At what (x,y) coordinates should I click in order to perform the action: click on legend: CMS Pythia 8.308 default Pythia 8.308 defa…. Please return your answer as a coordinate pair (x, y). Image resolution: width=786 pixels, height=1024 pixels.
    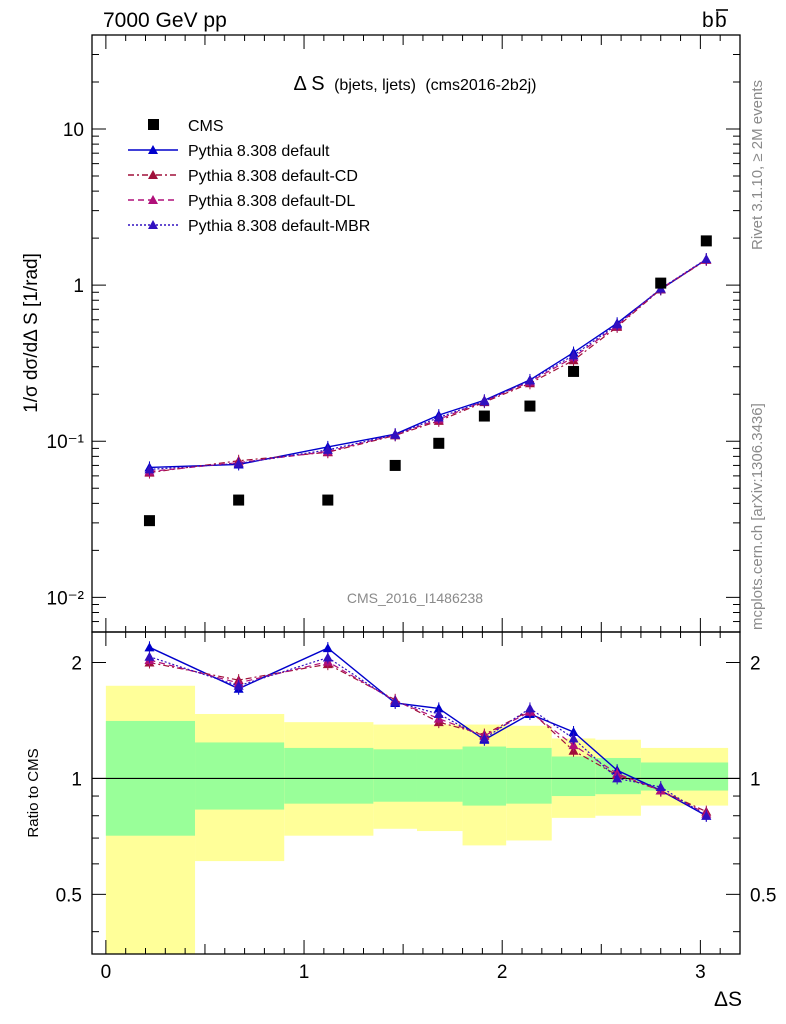
    Looking at the image, I should click on (249, 176).